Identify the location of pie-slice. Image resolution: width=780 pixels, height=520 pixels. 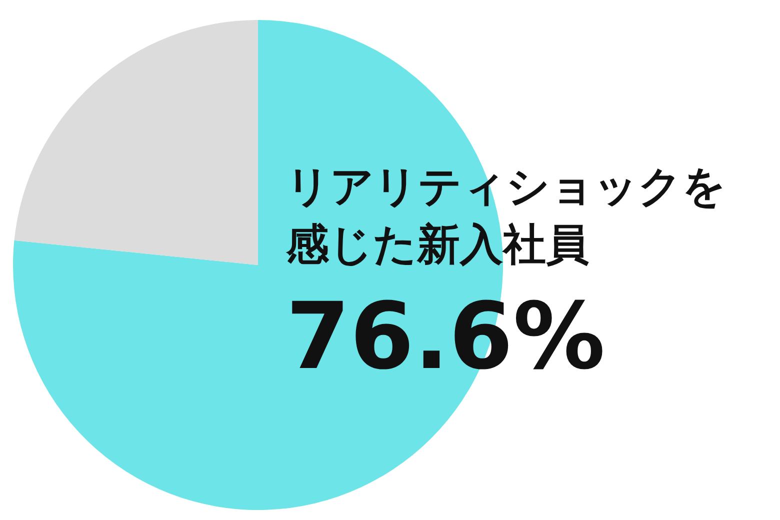
(136, 142).